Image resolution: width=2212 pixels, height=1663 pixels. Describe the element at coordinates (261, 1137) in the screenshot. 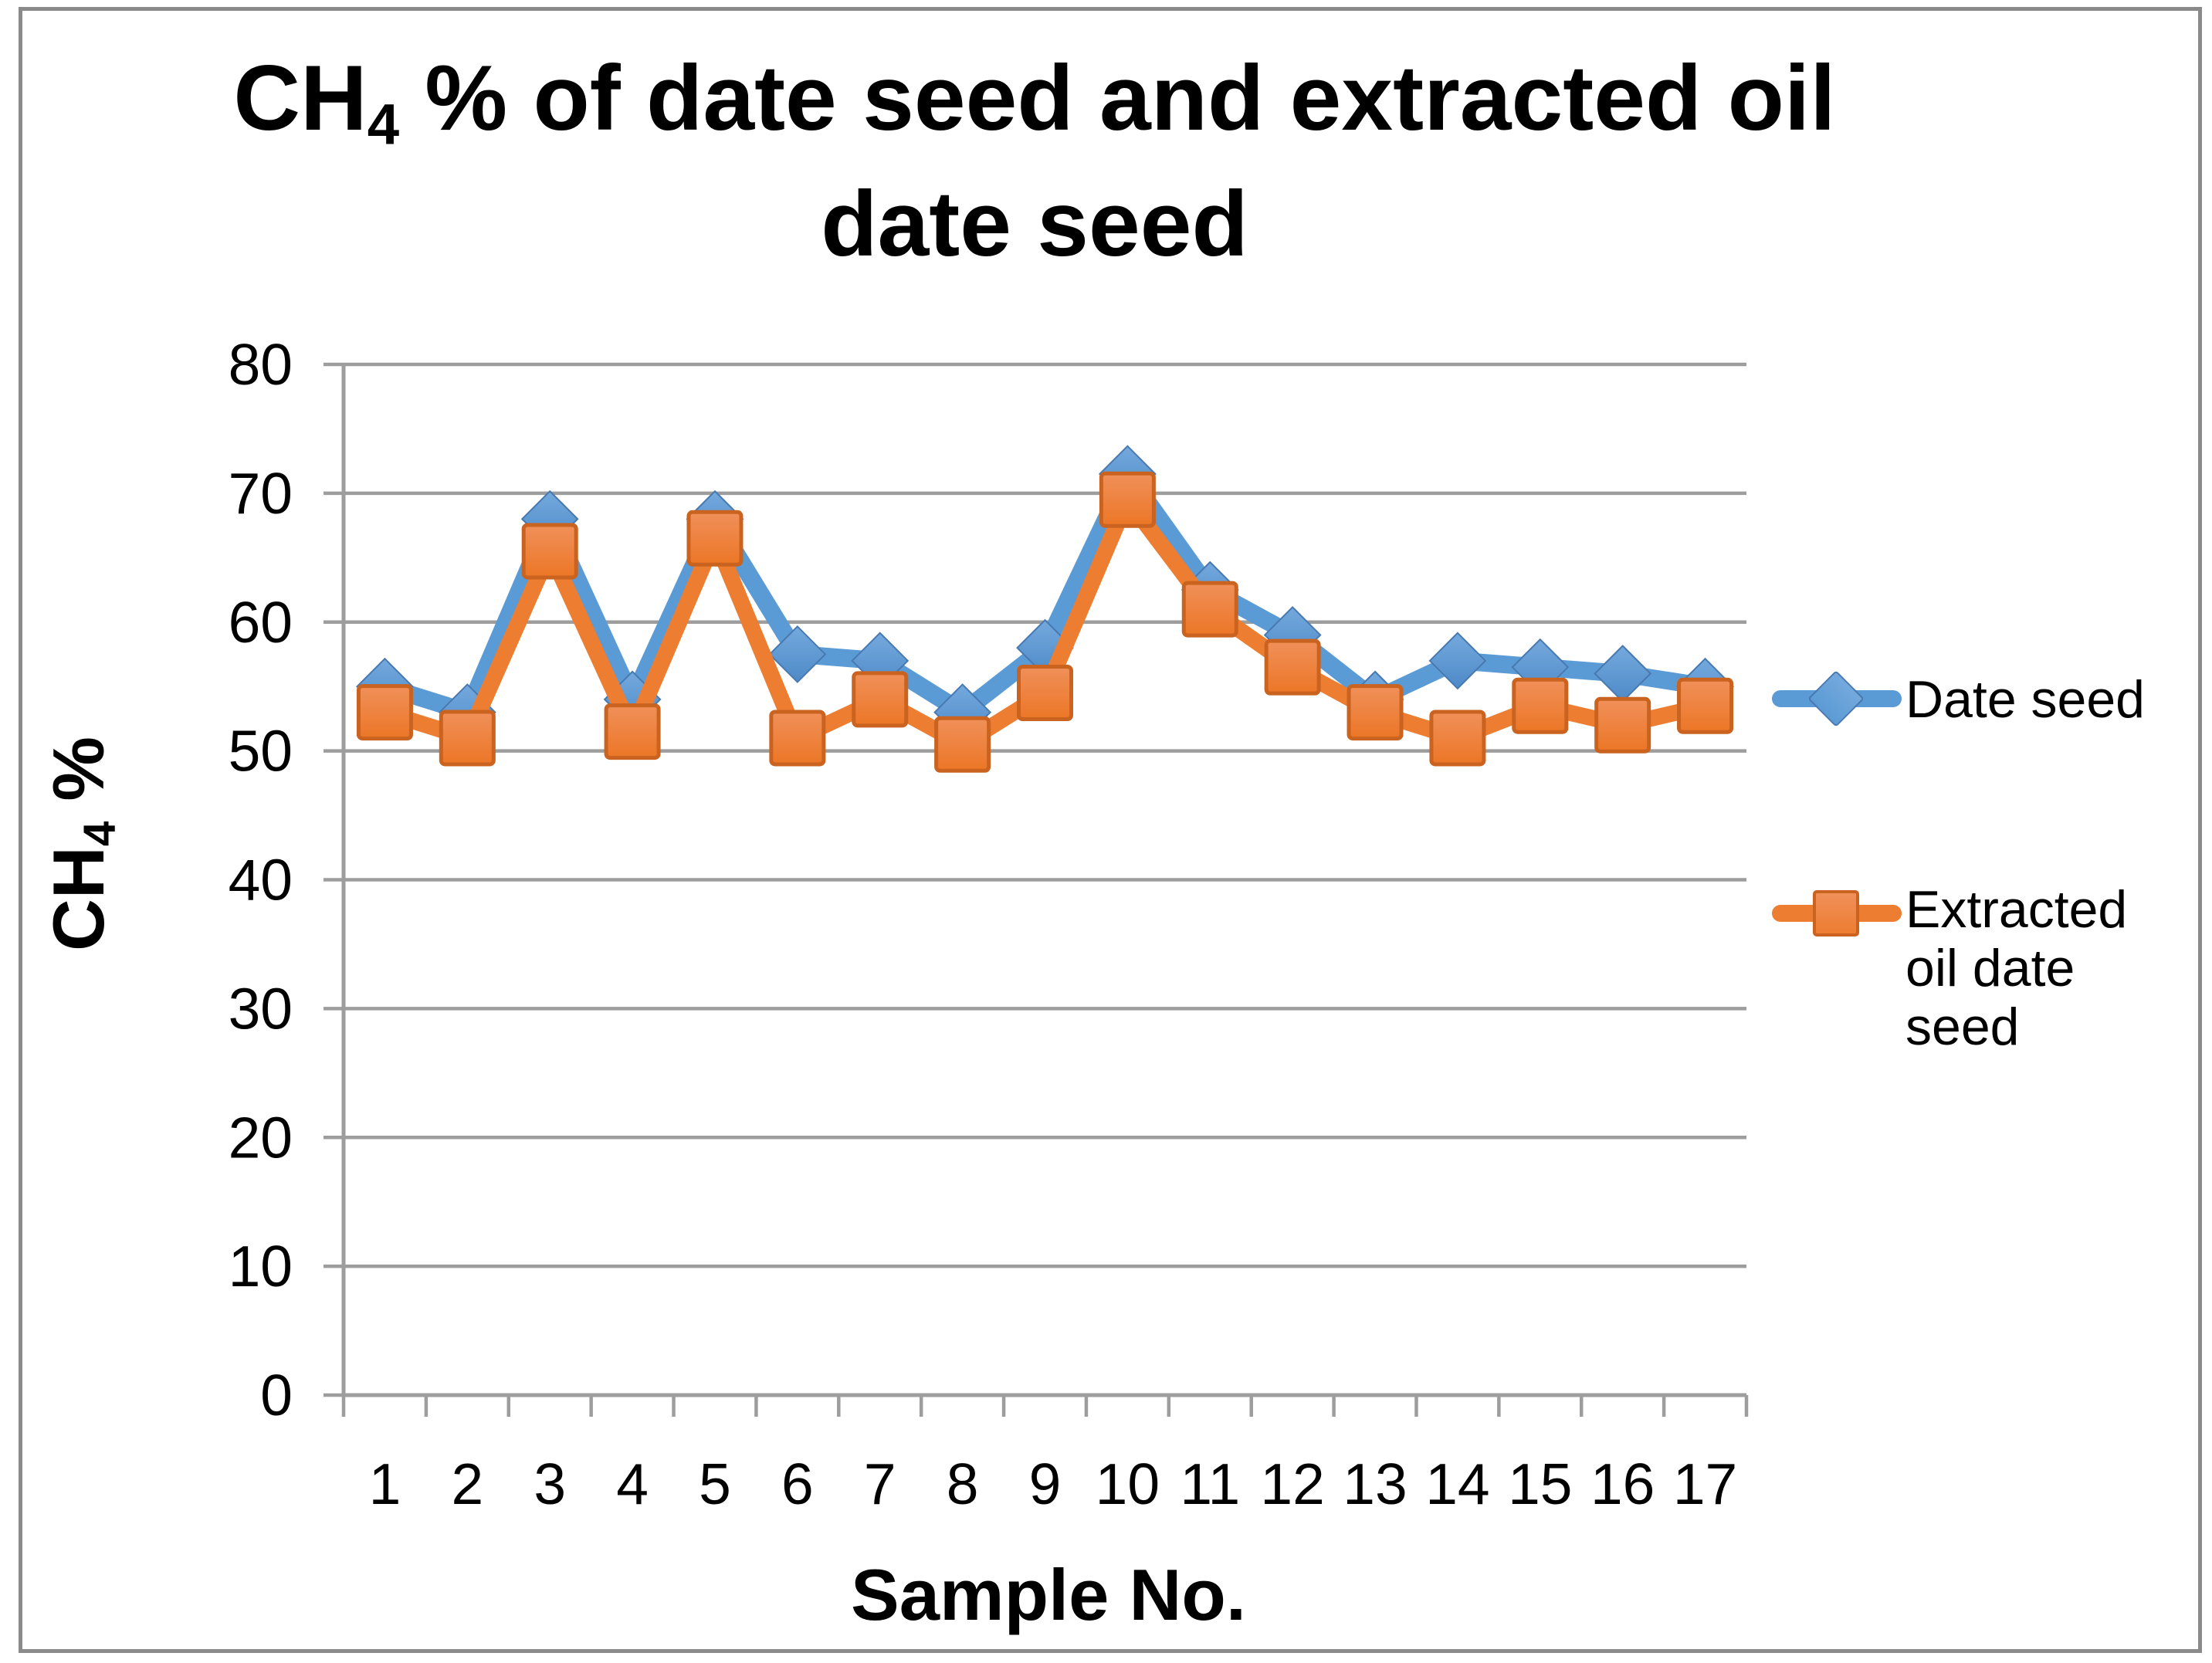

I see `y-tick-label-20: 20` at that location.